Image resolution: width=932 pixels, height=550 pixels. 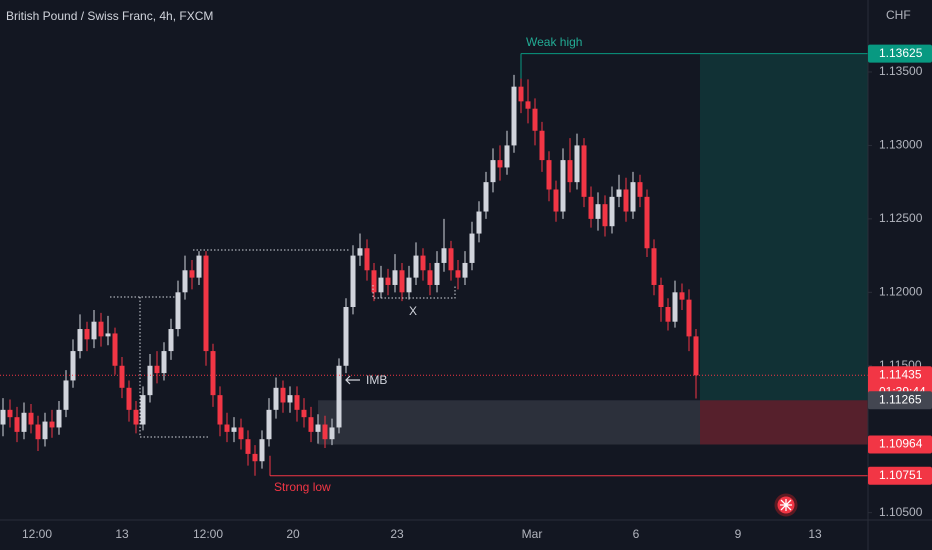 I want to click on price-label: 1.10751, so click(x=901, y=475).